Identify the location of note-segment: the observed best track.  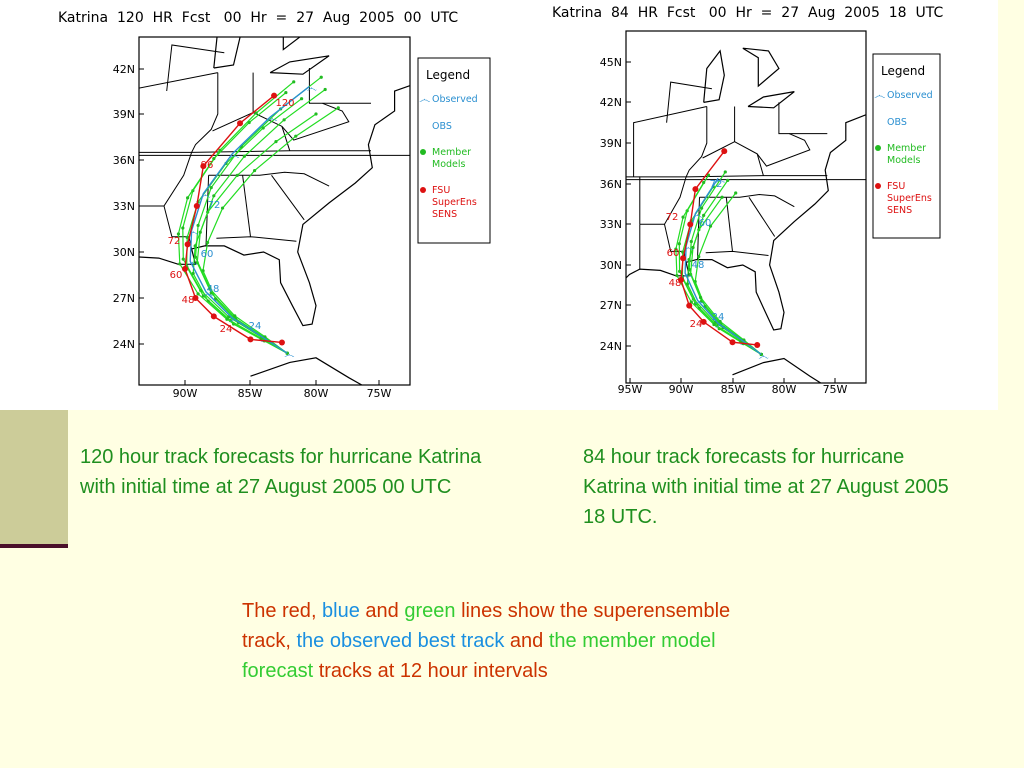
(397, 641).